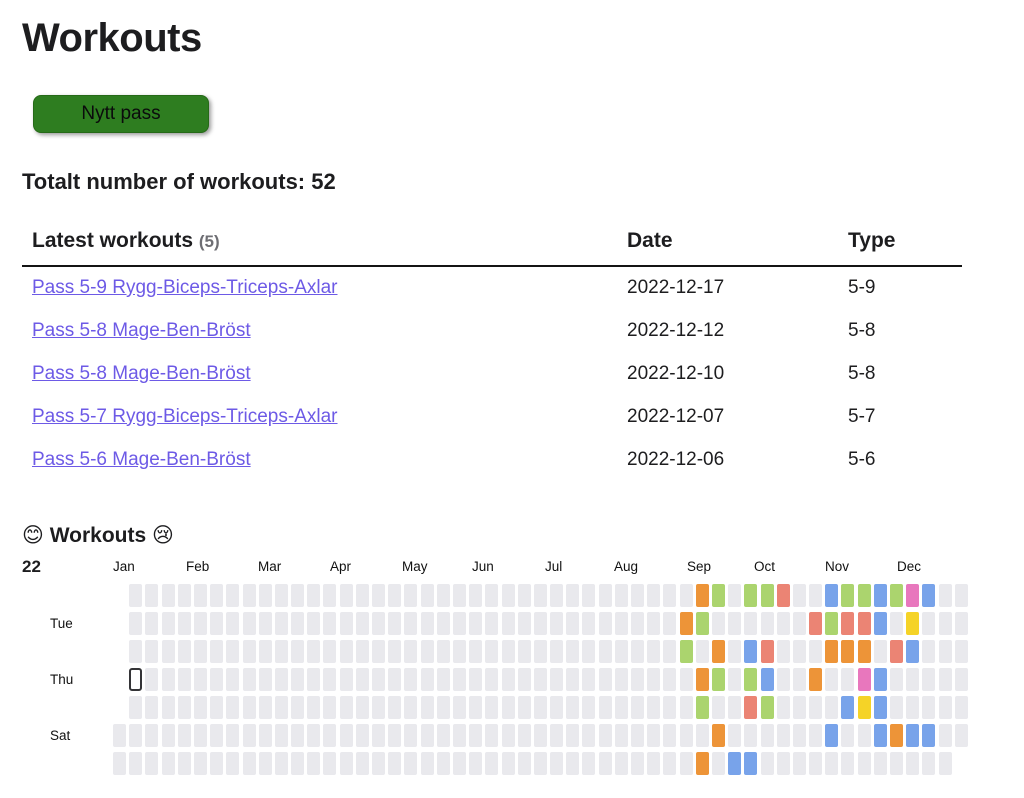 The width and height of the screenshot is (1024, 798). I want to click on heatmap-month-label: Sep, so click(699, 566).